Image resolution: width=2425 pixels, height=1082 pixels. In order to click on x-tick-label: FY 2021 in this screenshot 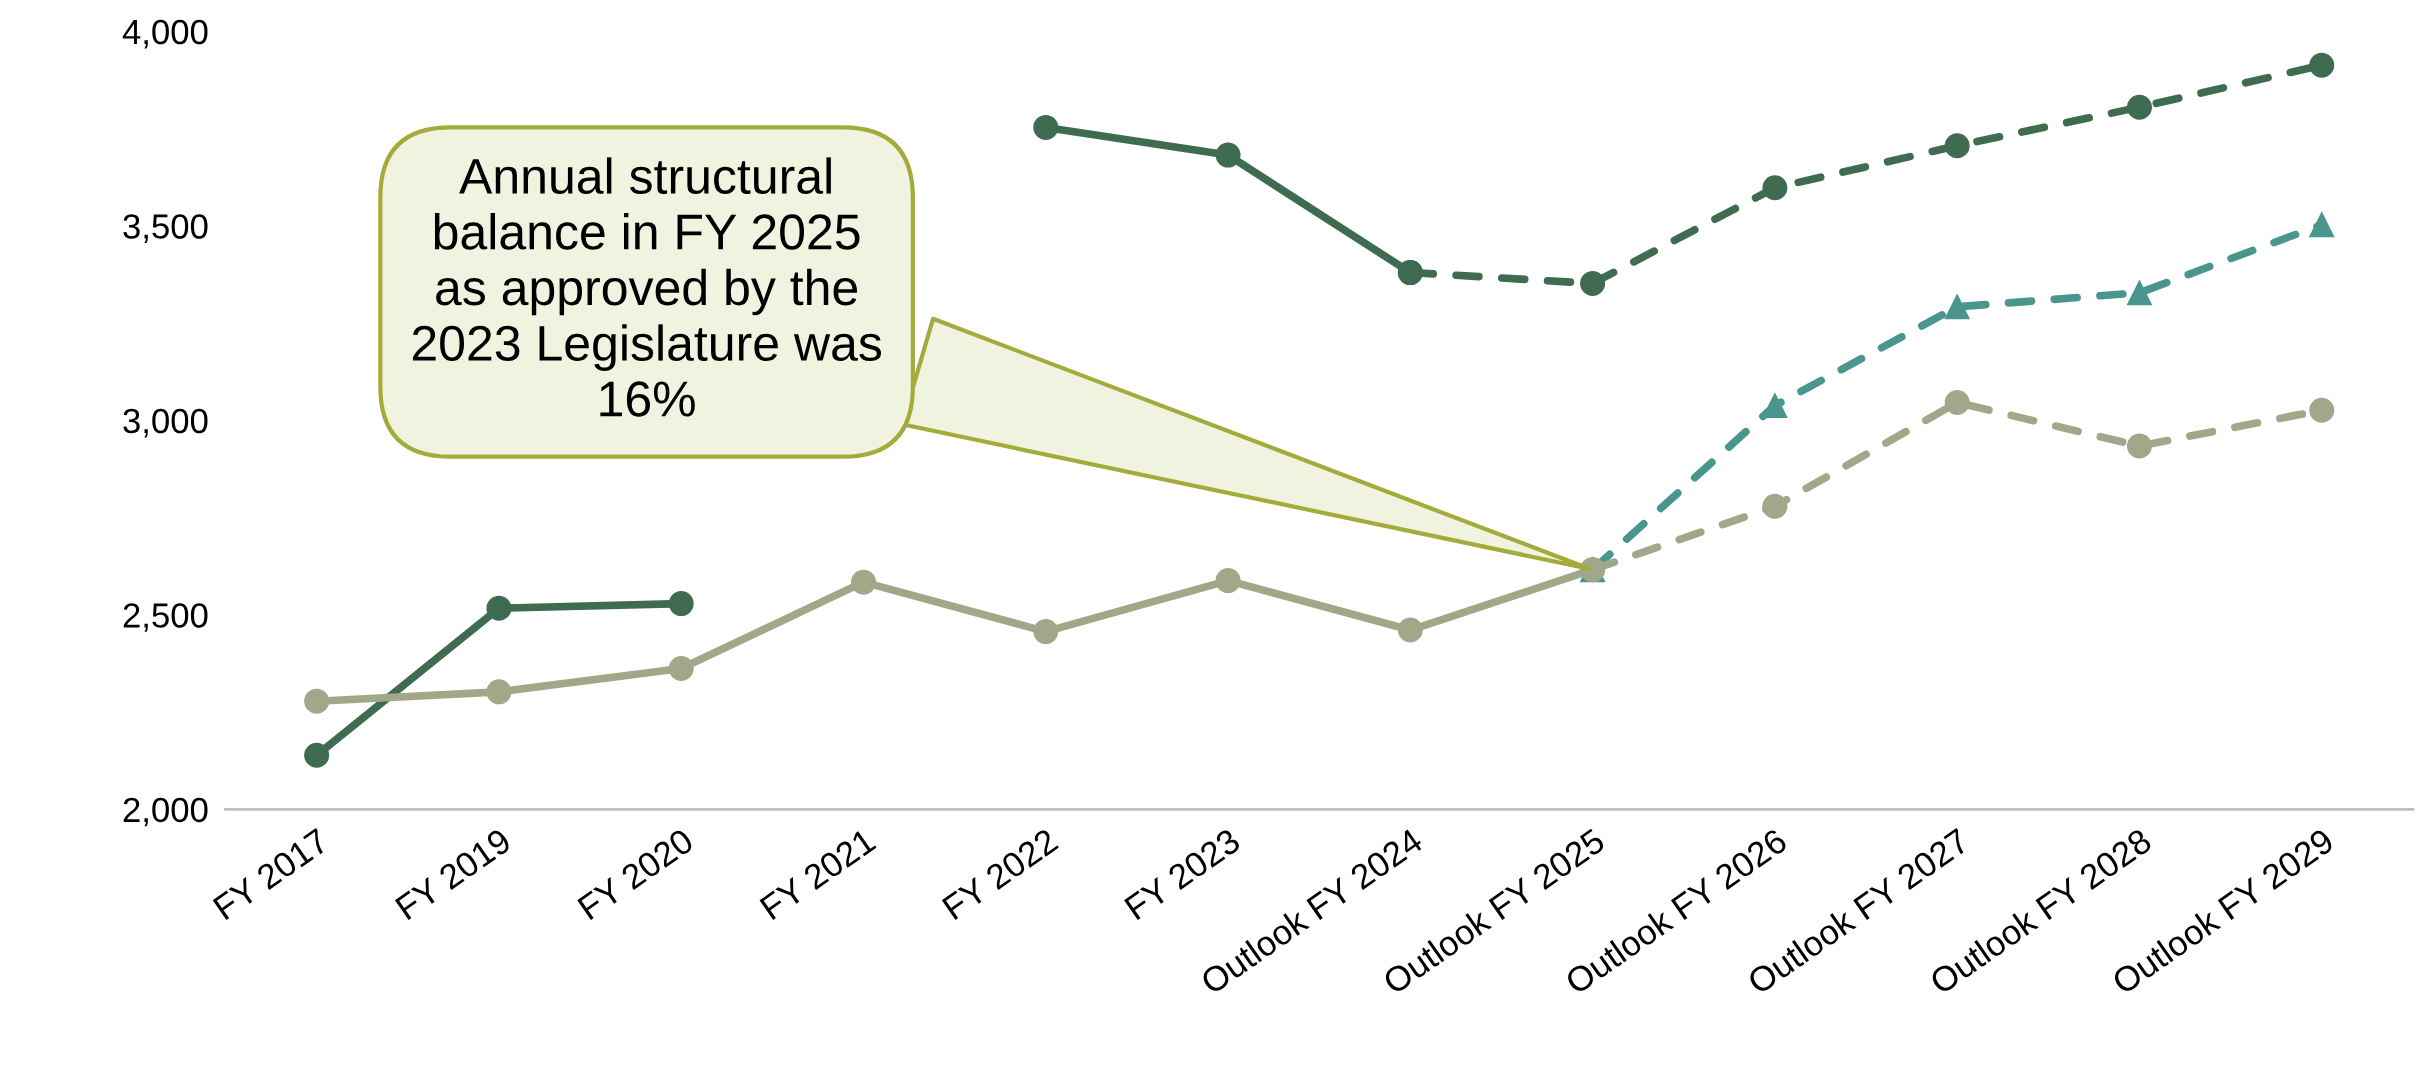, I will do `click(818, 874)`.